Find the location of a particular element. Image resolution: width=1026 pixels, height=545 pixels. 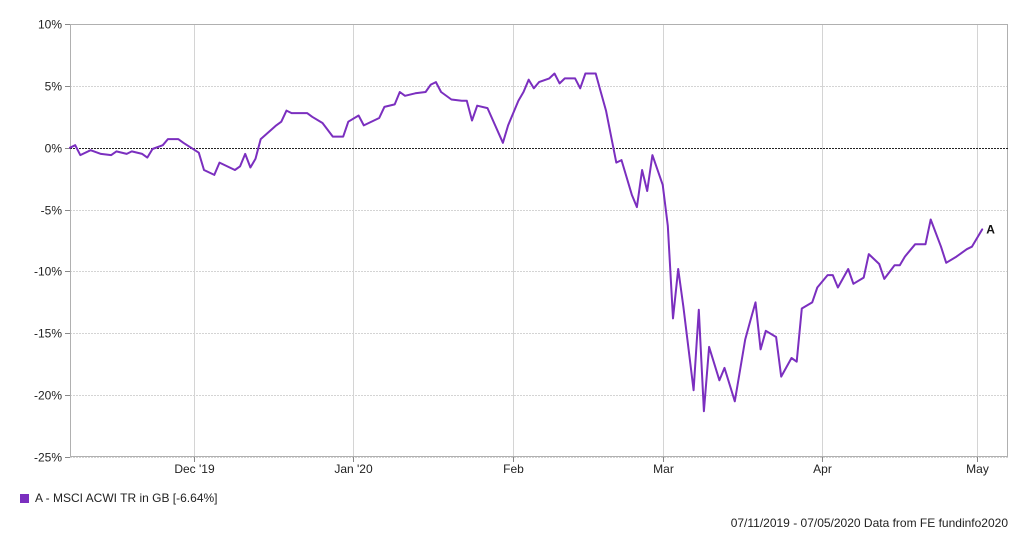

x-tick-label: Mar is located at coordinates (663, 469).